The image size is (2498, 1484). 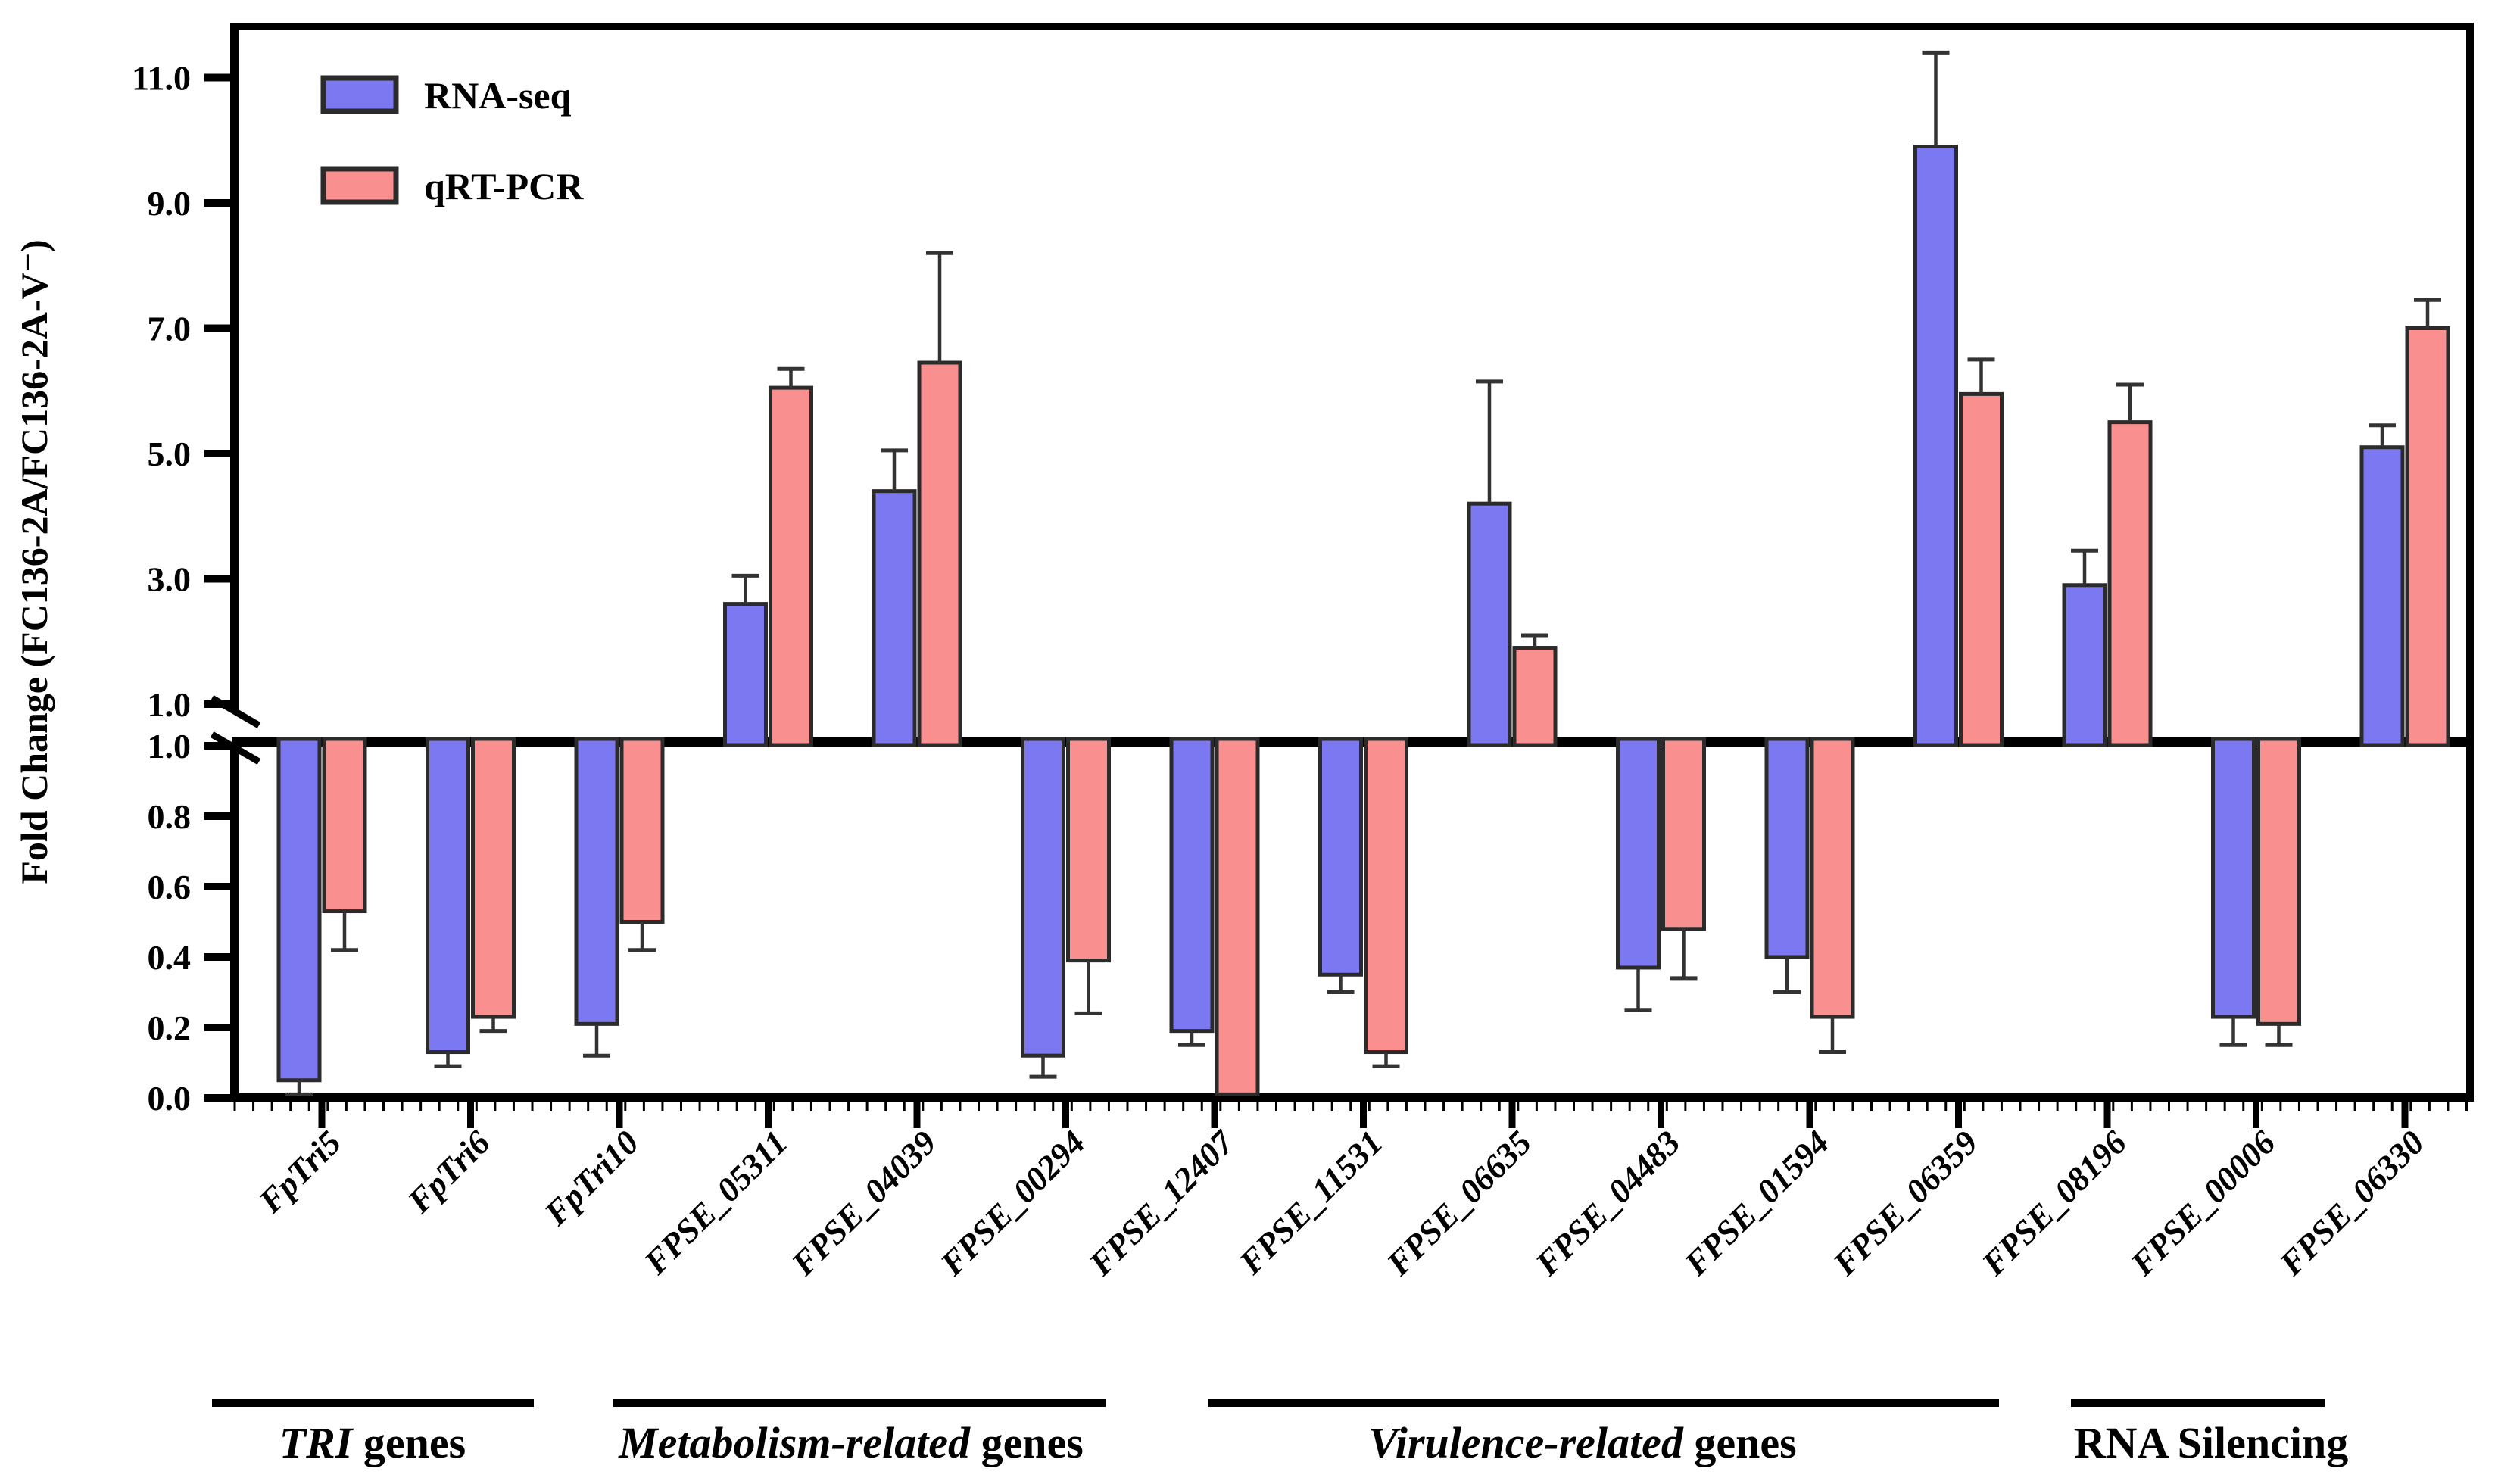 I want to click on bar-FPSE_11531-rna-seq, so click(x=1340, y=857).